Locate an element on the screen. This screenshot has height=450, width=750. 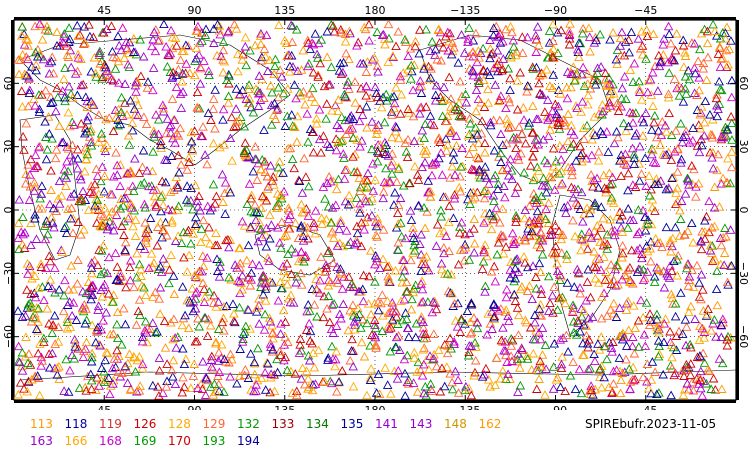
left-lat-label: 30 is located at coordinates (8, 147).